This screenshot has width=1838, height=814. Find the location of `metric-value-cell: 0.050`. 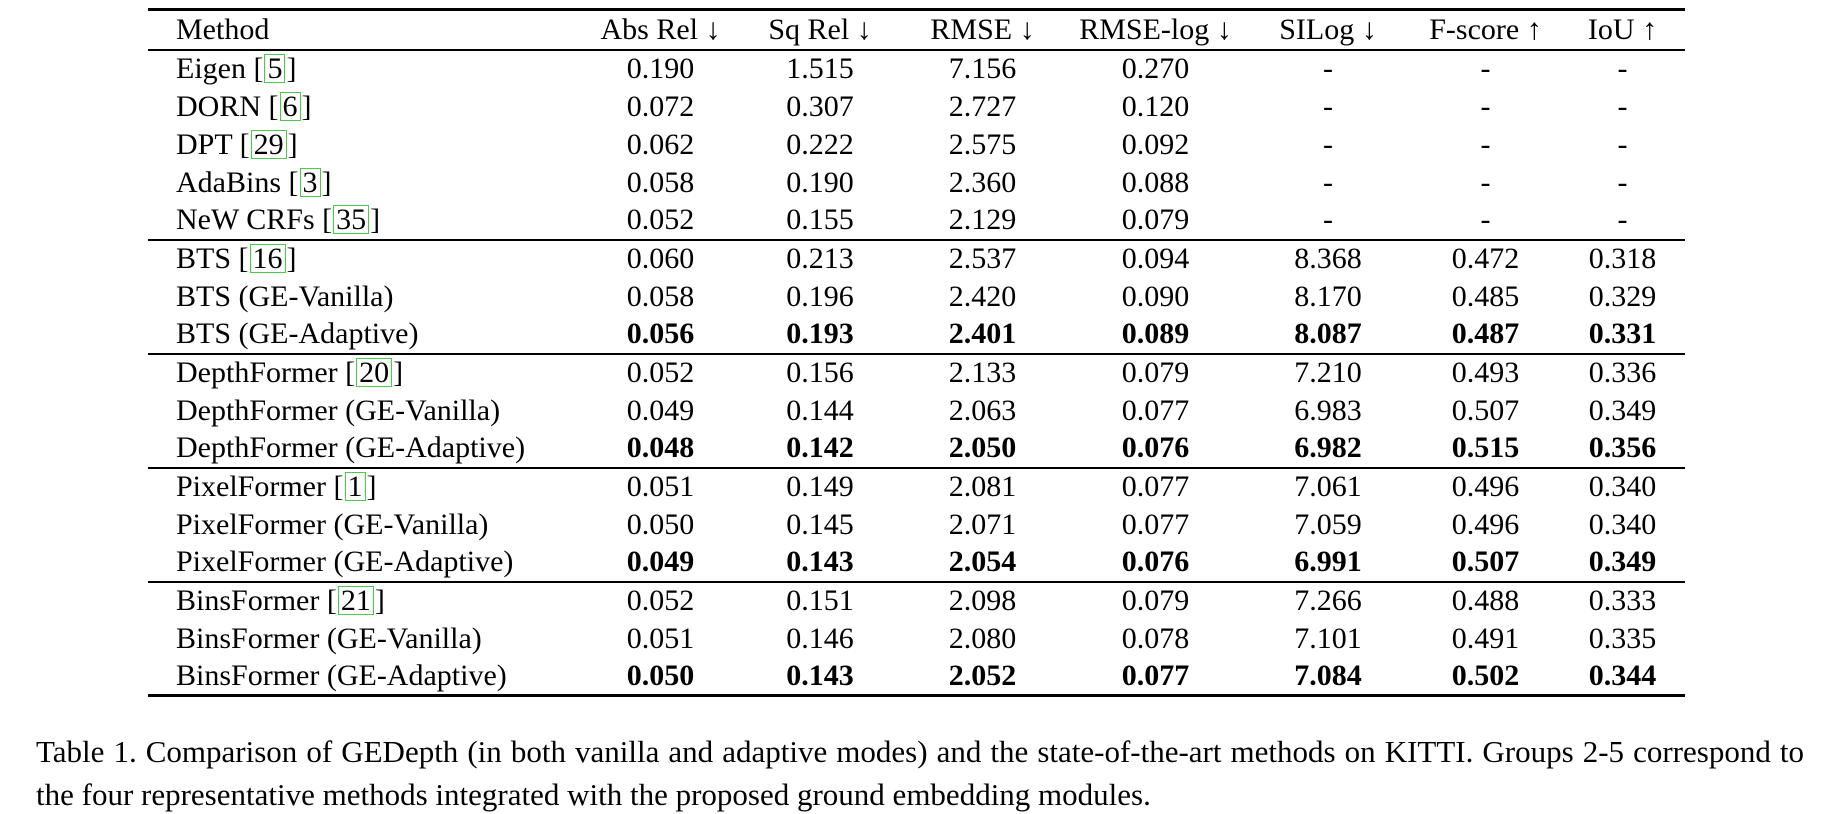

metric-value-cell: 0.050 is located at coordinates (660, 675).